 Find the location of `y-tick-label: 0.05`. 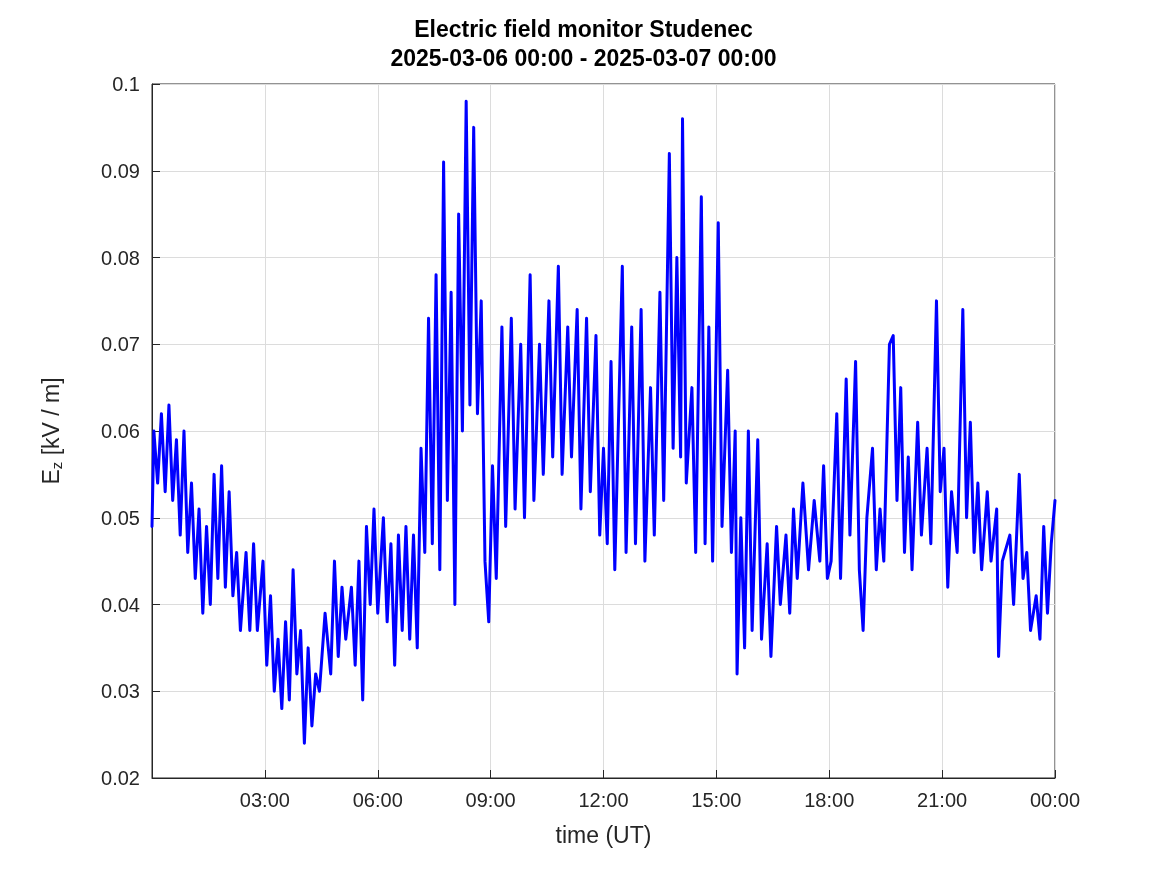

y-tick-label: 0.05 is located at coordinates (120, 517).